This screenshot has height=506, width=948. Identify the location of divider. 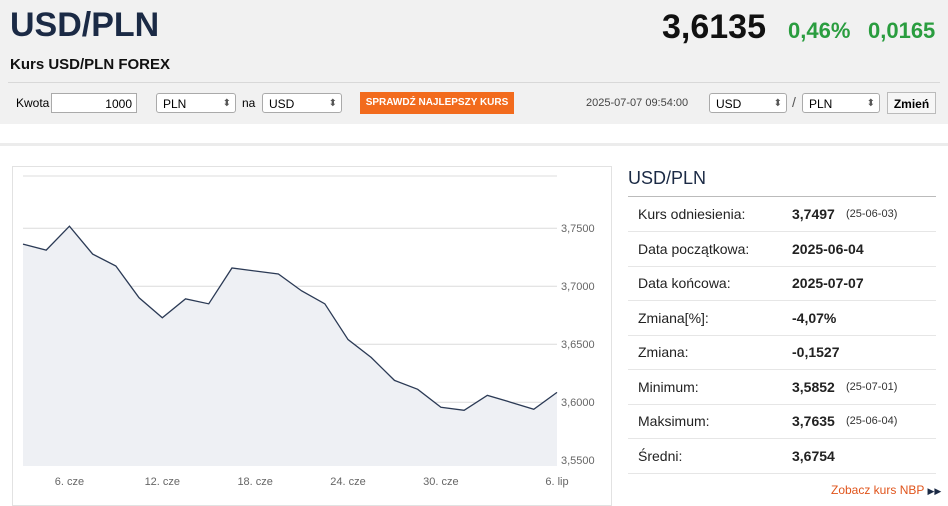
(474, 82).